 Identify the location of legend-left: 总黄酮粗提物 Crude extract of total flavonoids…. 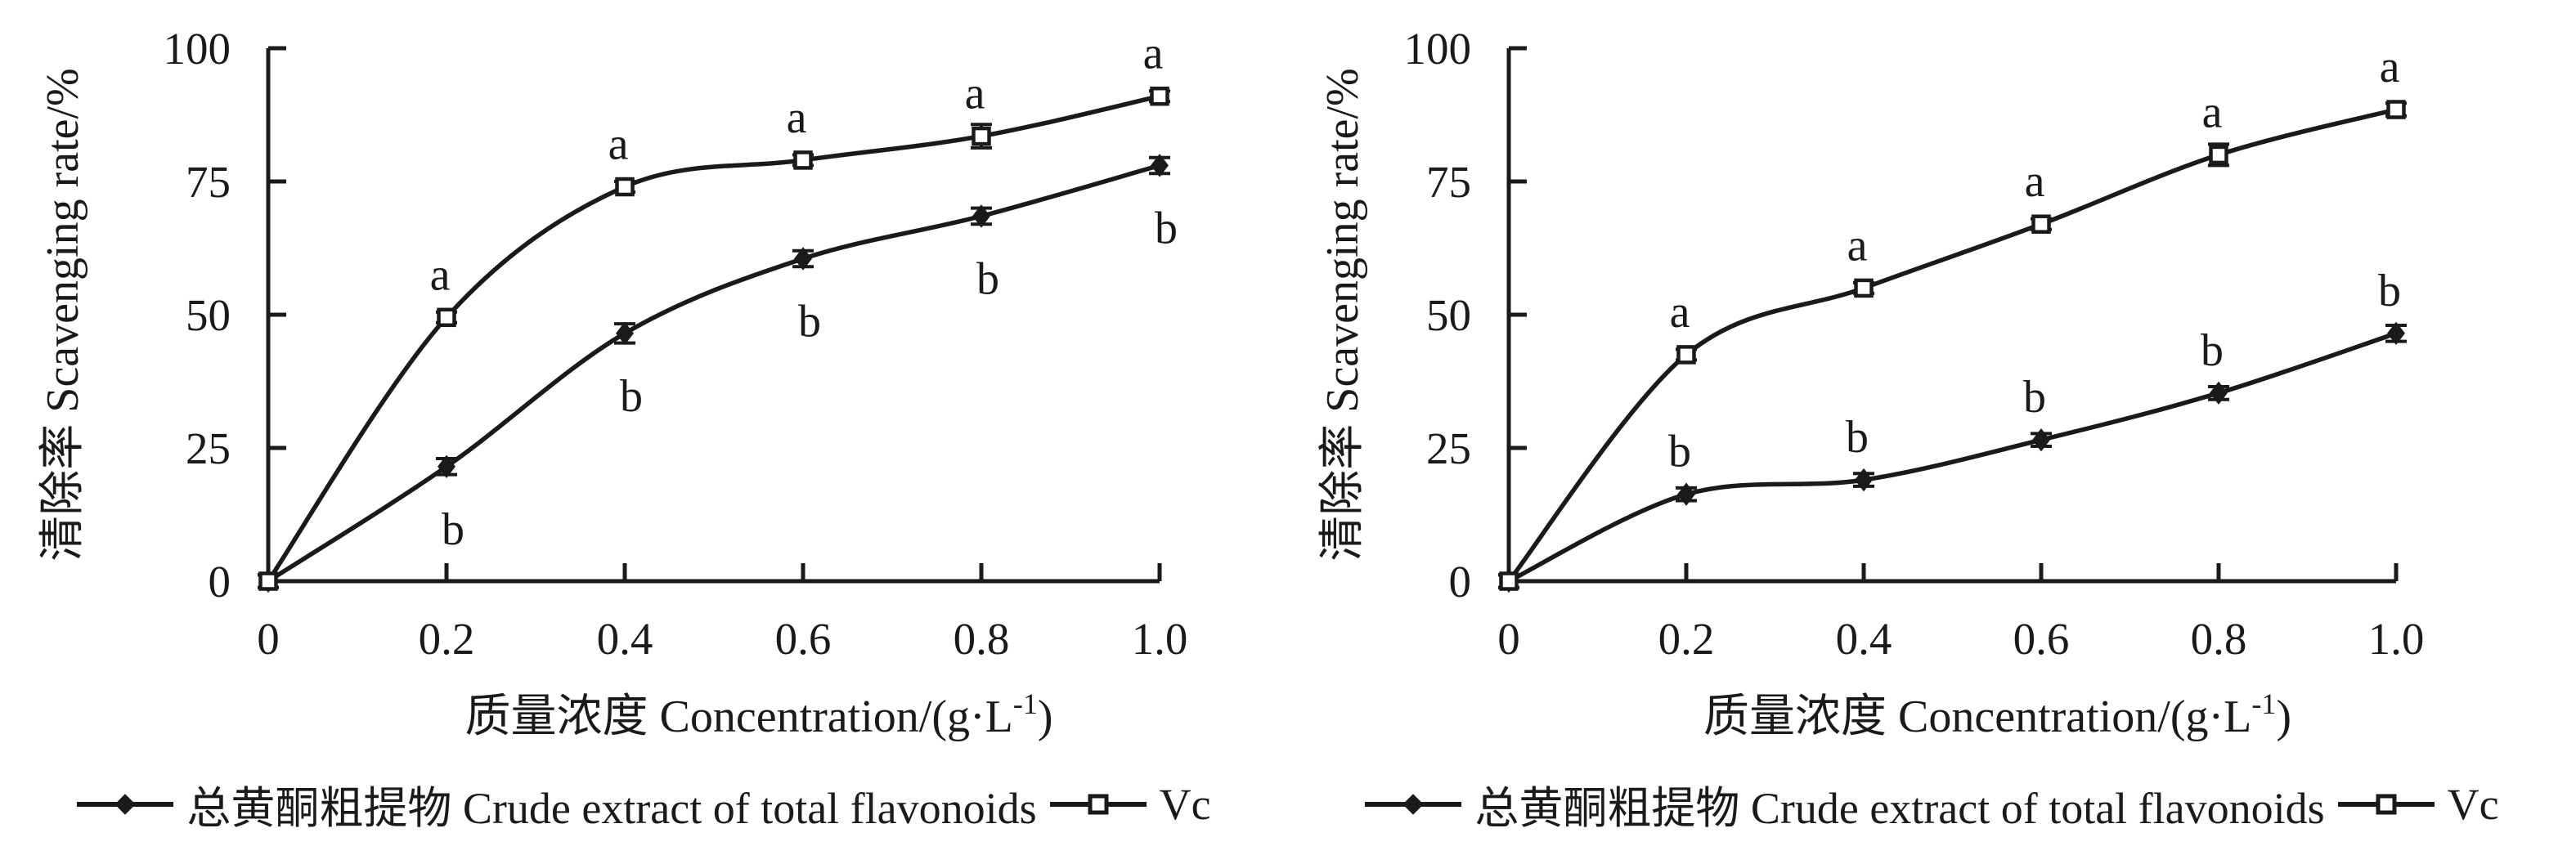
(644, 804).